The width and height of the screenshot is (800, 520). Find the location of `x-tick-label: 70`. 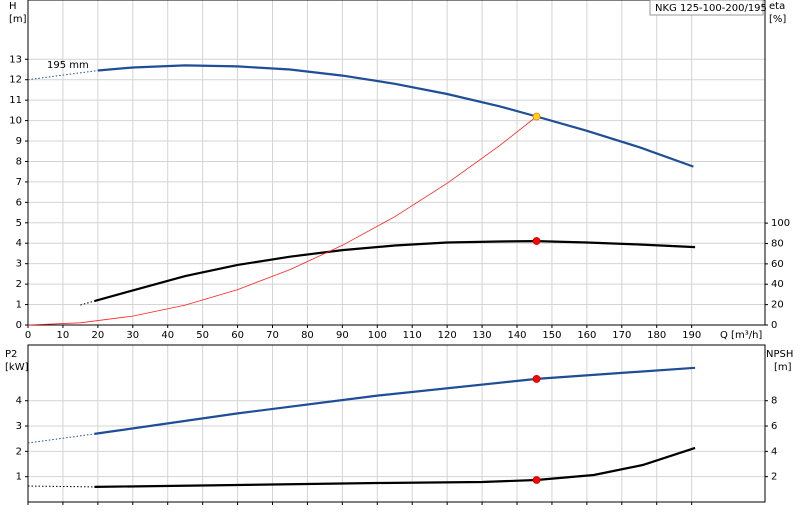

x-tick-label: 70 is located at coordinates (272, 335).